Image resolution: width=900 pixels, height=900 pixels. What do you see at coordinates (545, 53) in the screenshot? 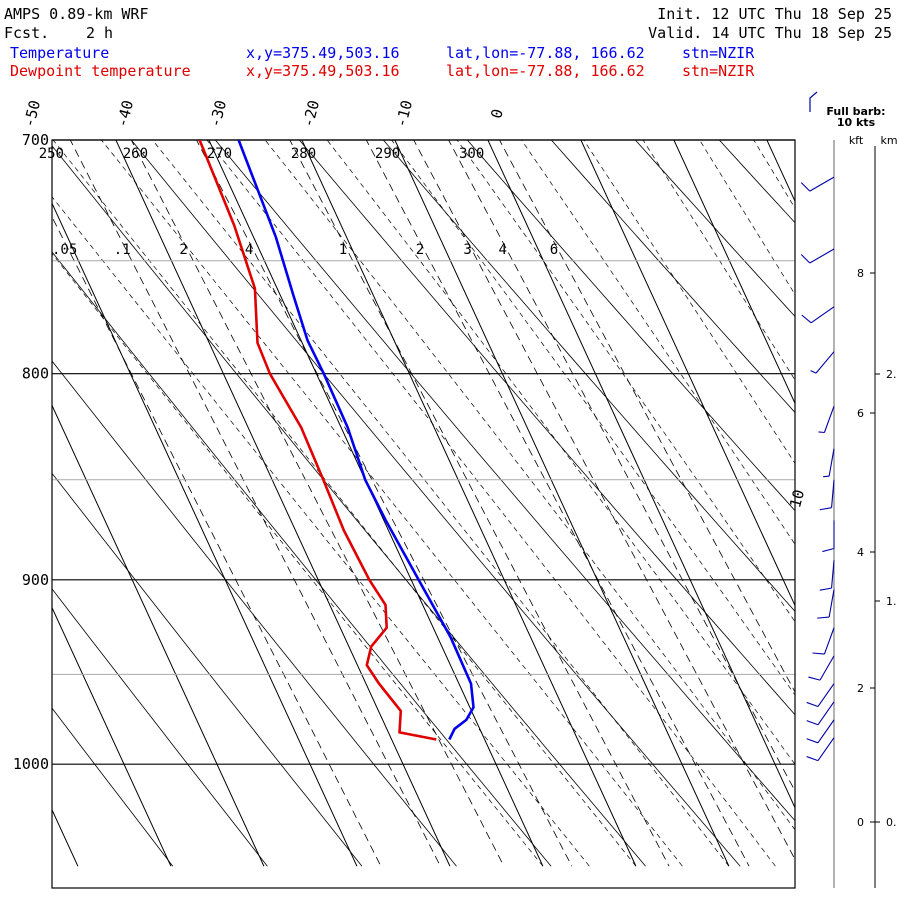
I see `legend-temperature-latlon: lat,lon=-77.88, 166.62` at bounding box center [545, 53].